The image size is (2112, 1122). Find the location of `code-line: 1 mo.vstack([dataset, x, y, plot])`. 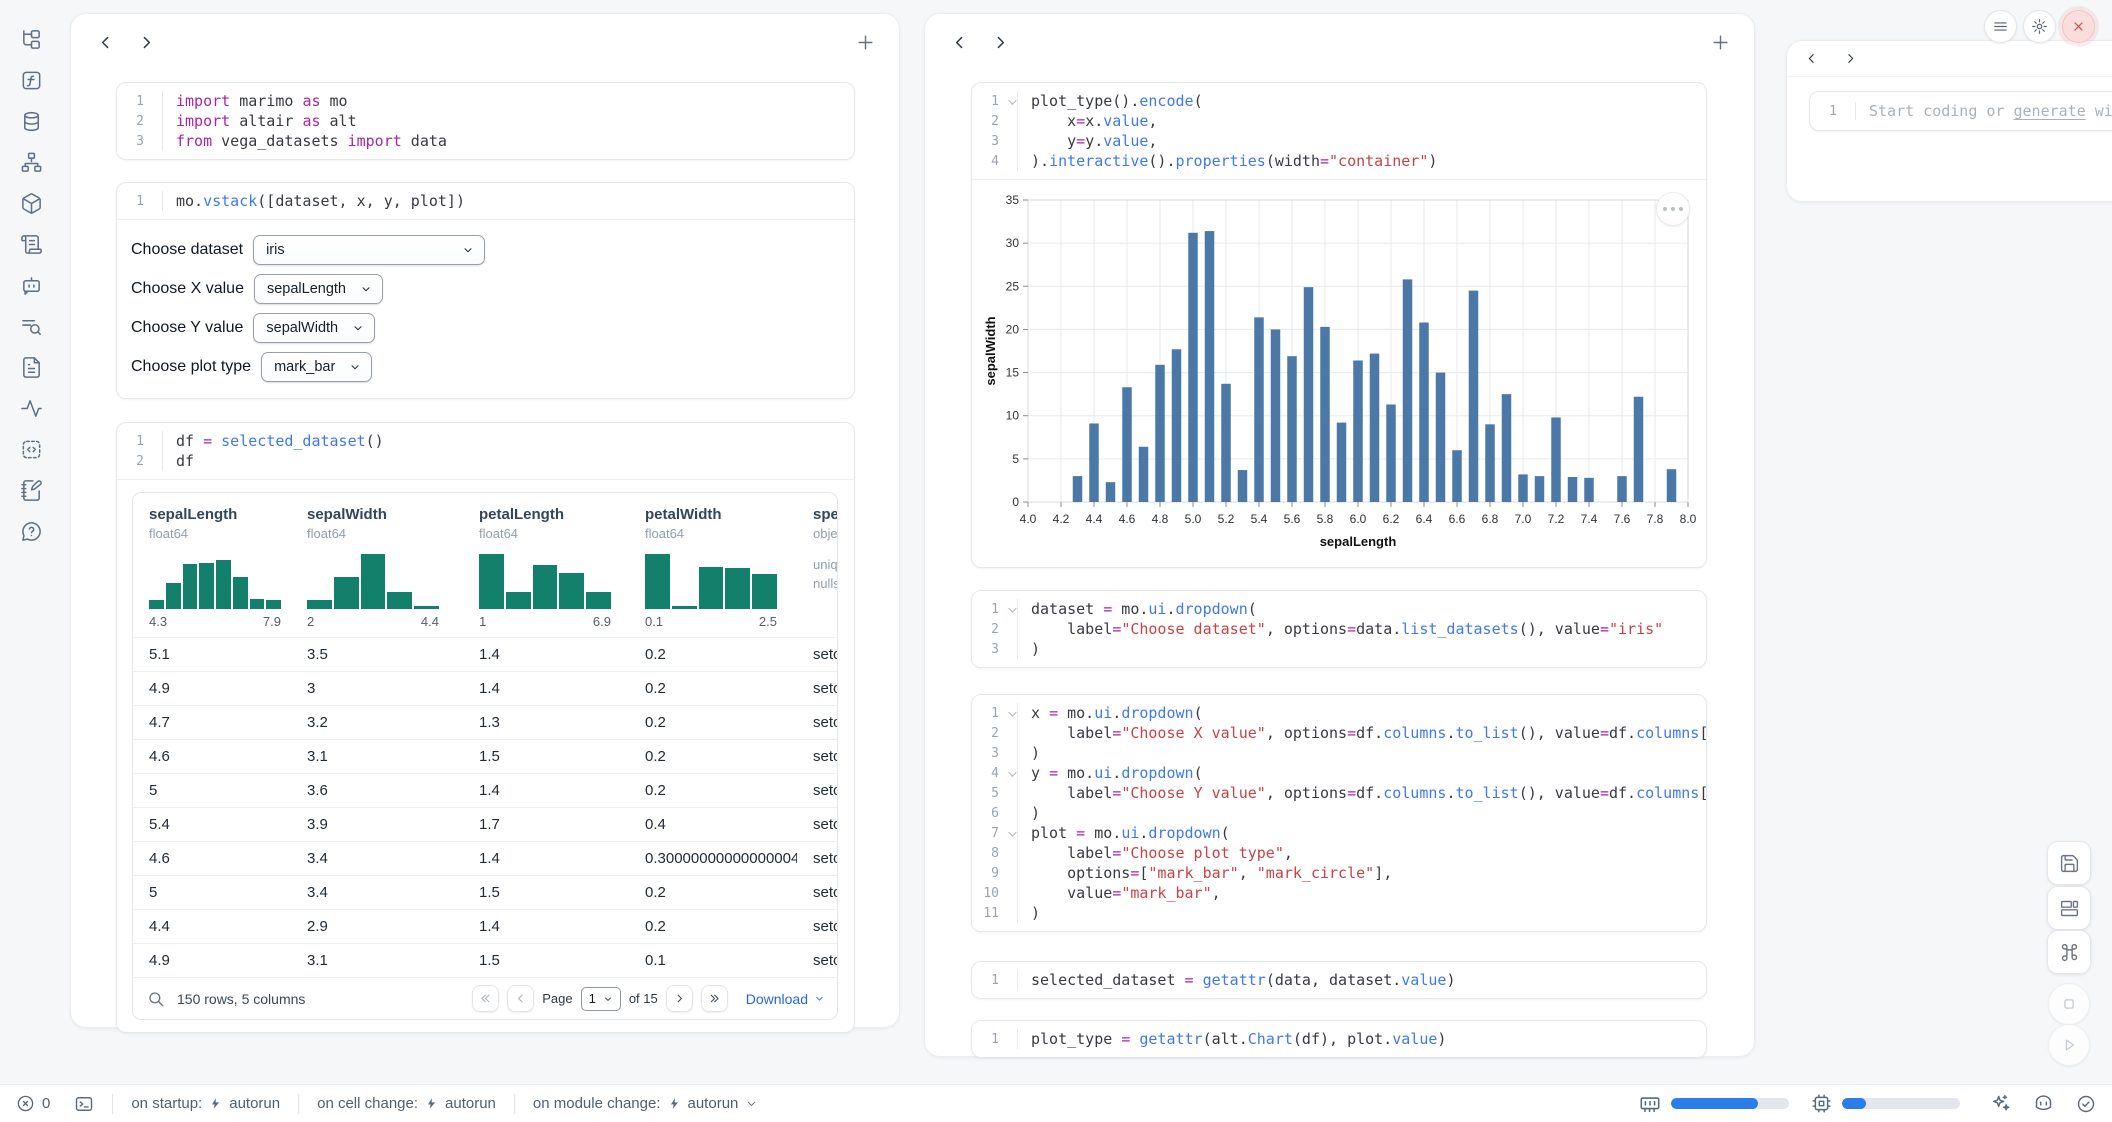

code-line: 1 mo.vstack([dataset, x, y, plot]) is located at coordinates (485, 201).